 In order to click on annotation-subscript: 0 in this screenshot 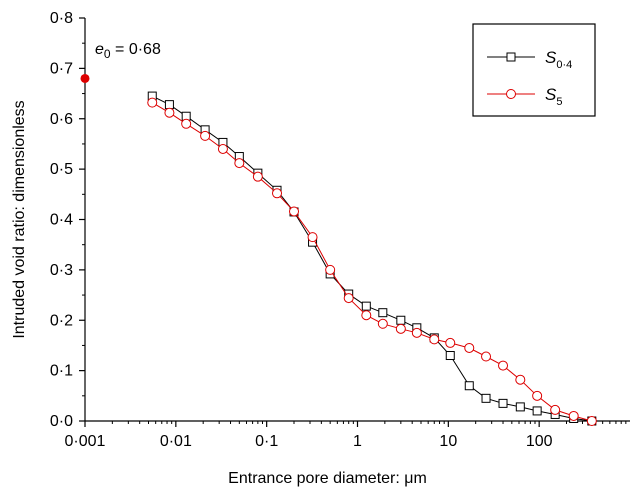, I will do `click(107, 54)`.